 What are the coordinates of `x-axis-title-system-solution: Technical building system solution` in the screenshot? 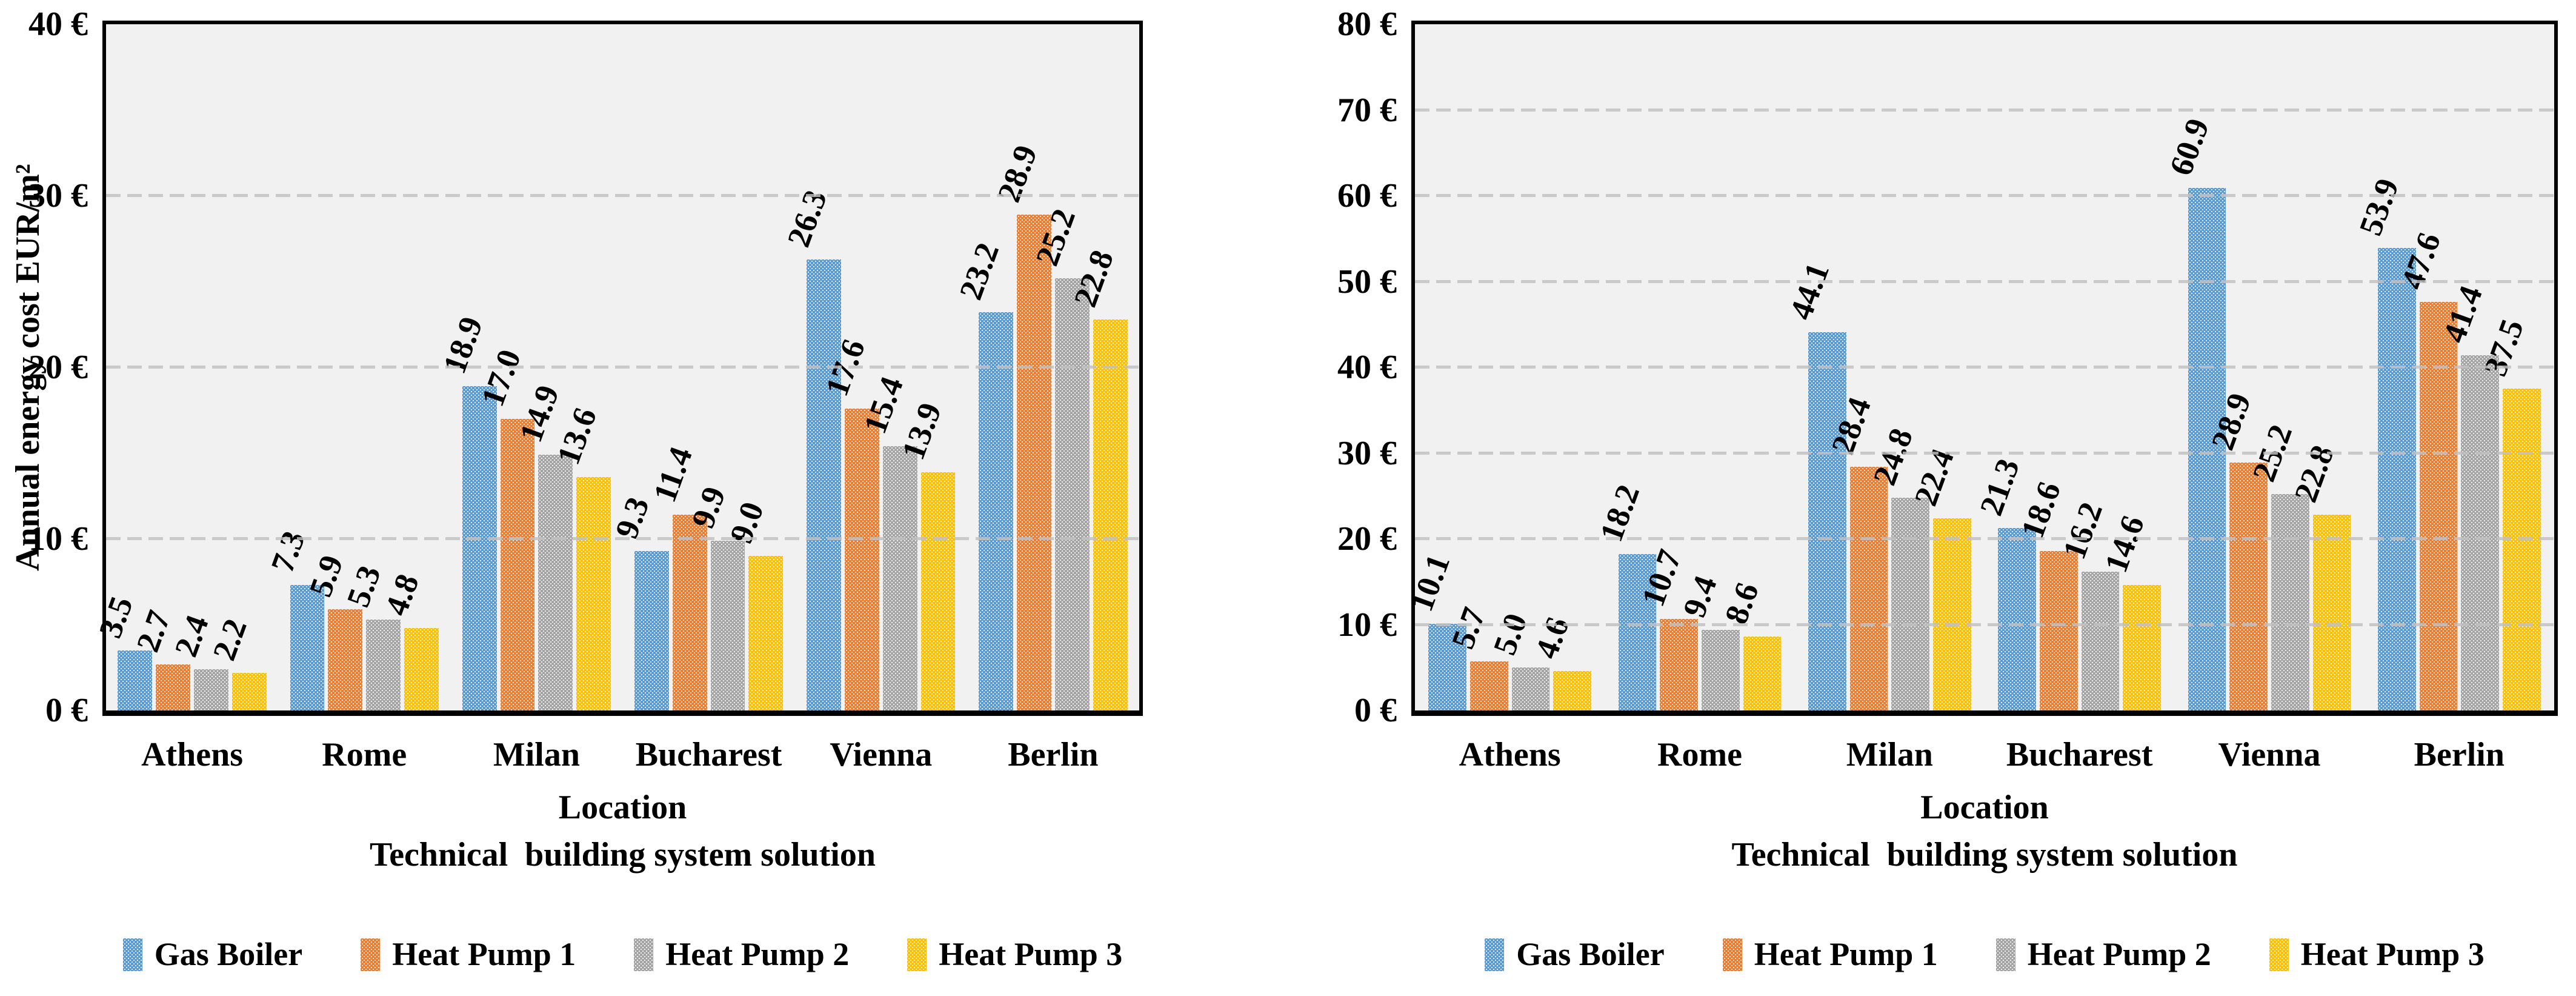 It's located at (622, 855).